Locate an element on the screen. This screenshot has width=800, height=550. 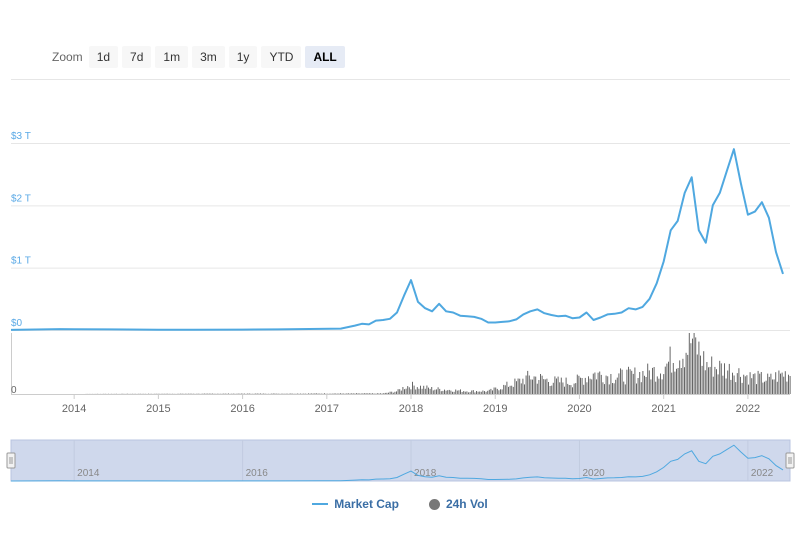
zoom-3m-button: 3m is located at coordinates (208, 57).